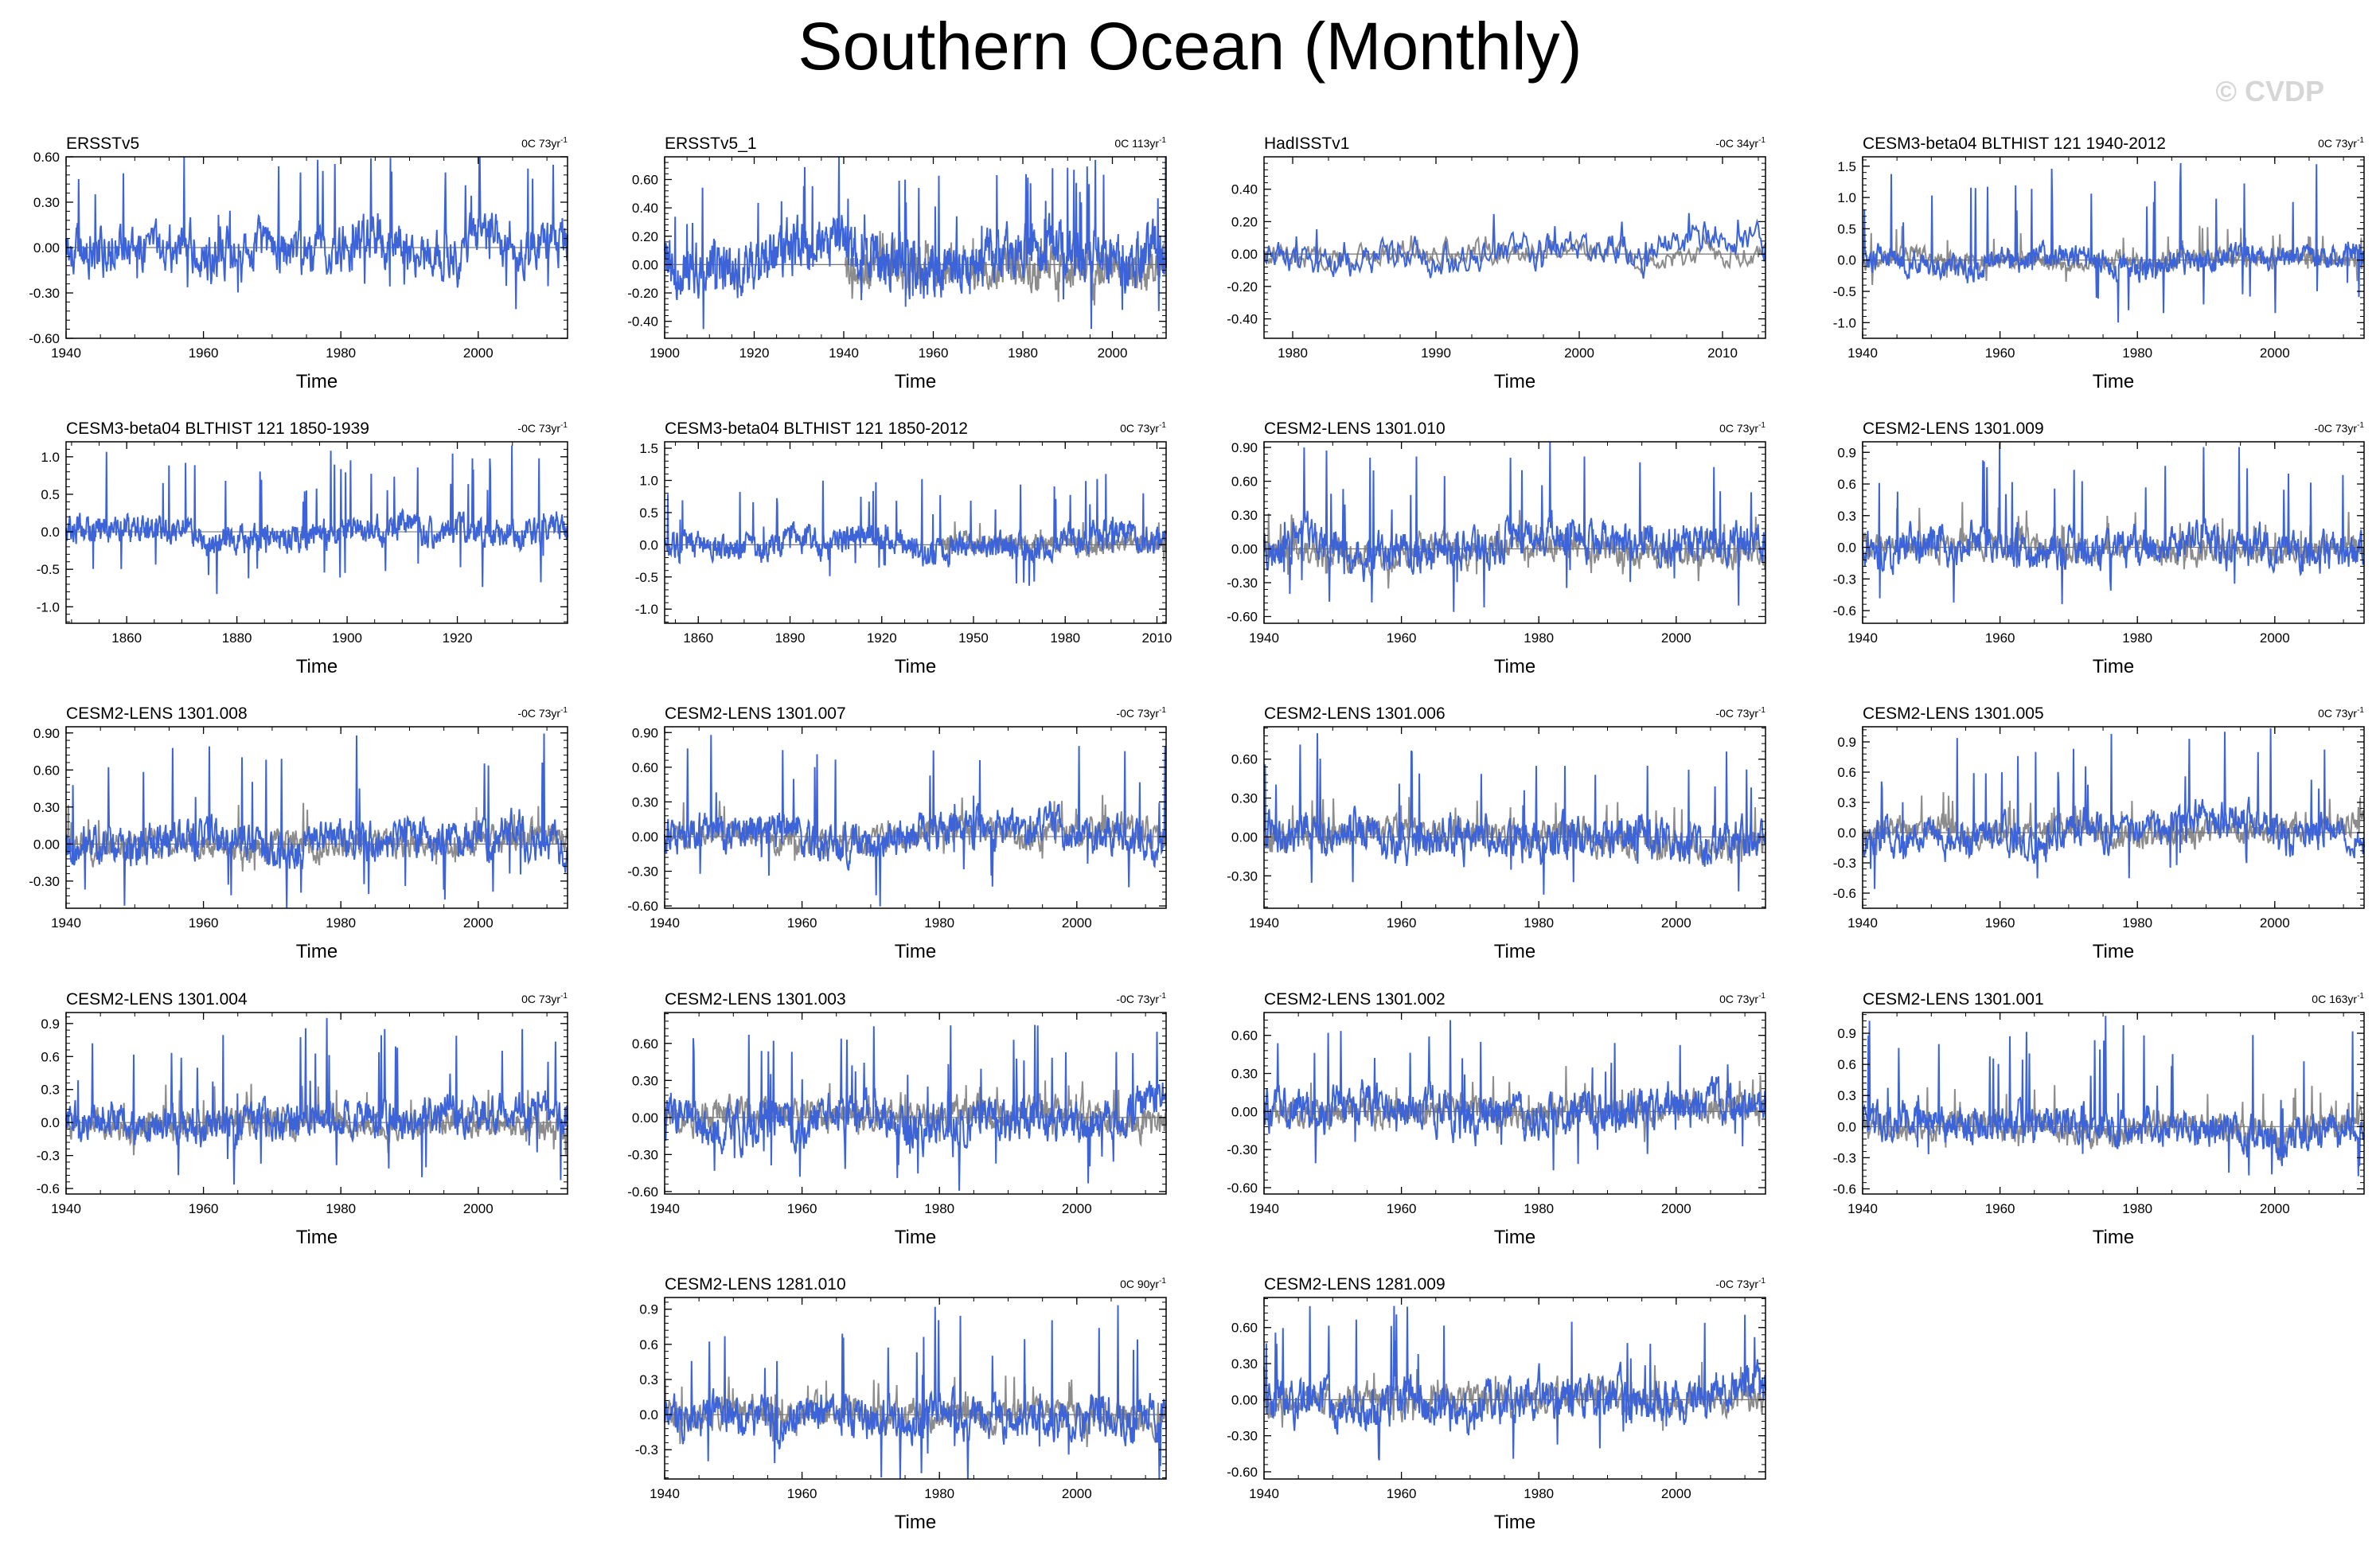  Describe the element at coordinates (1844, 1188) in the screenshot. I see `y-tick-label: -0.6` at that location.